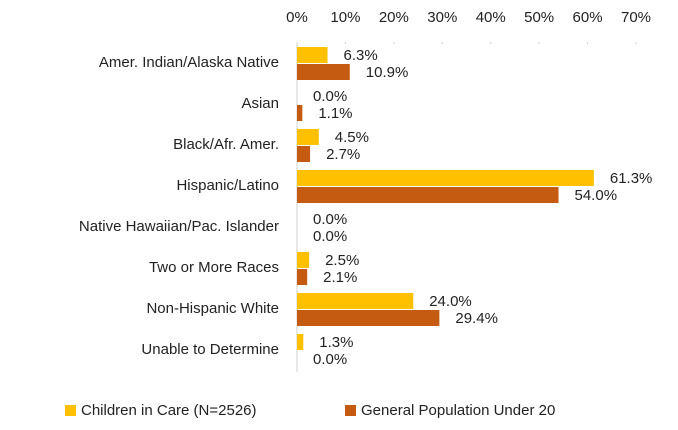 The height and width of the screenshot is (430, 678). Describe the element at coordinates (297, 17) in the screenshot. I see `x-tick-label: 0%` at that location.